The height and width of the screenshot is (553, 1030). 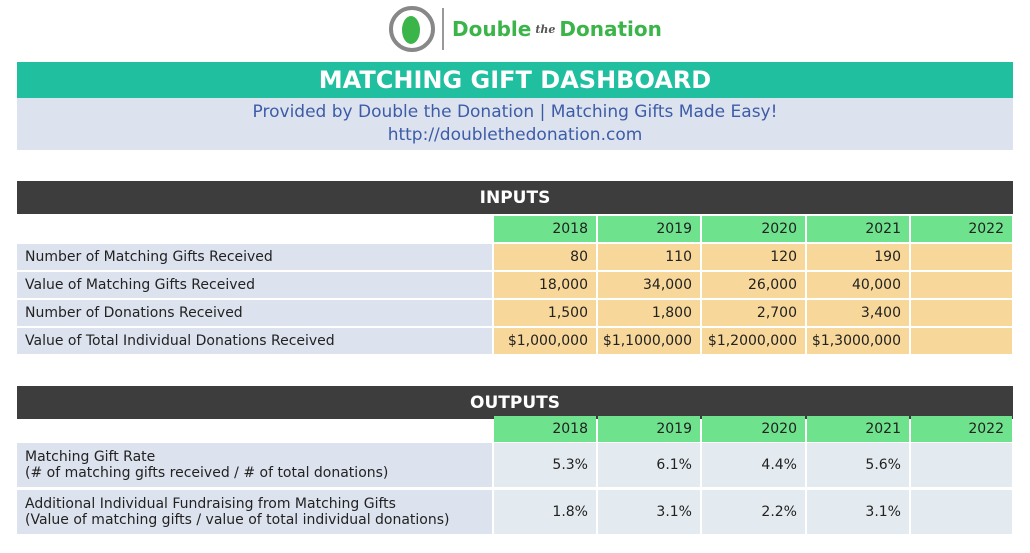 I want to click on value-cell: 6.1%, so click(x=649, y=465).